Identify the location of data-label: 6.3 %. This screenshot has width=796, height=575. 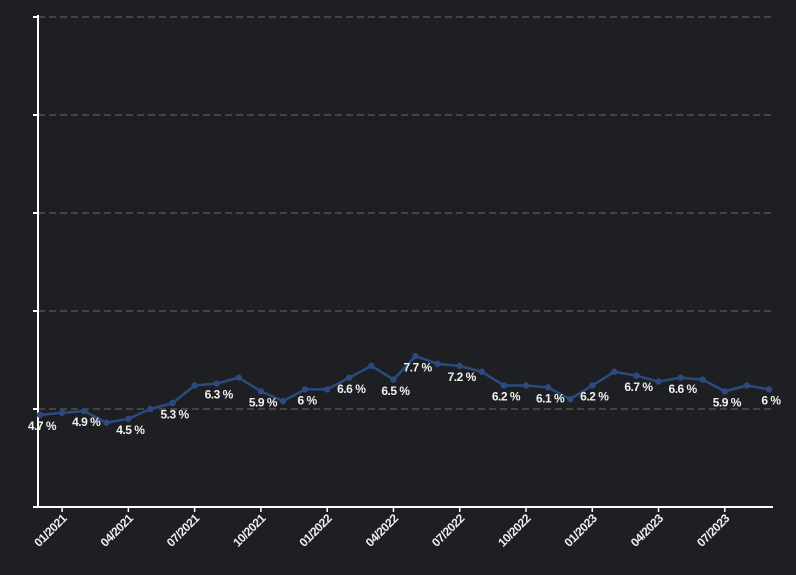
(219, 395).